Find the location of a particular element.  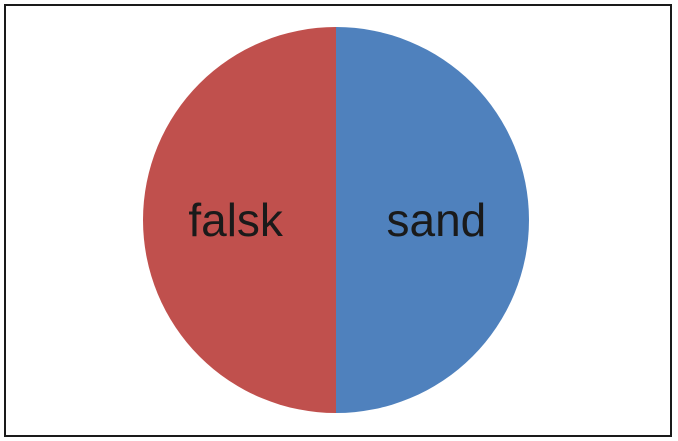

pie-label-falsk: falsk is located at coordinates (236, 220).